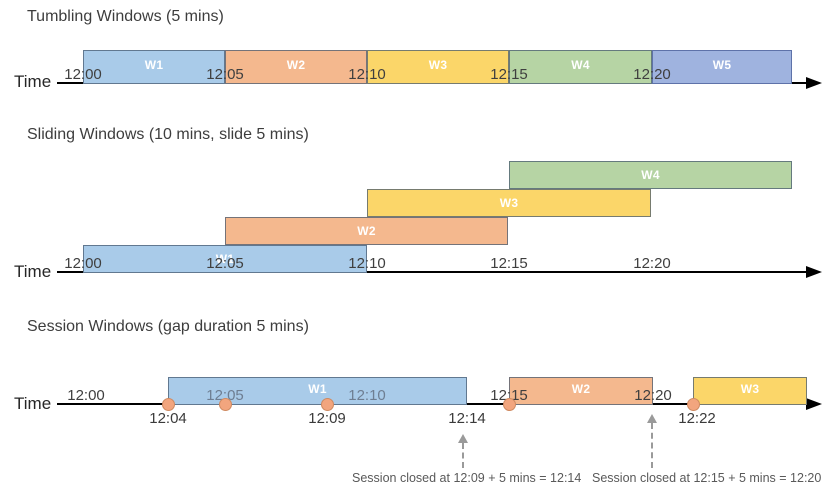 The width and height of the screenshot is (829, 498). Describe the element at coordinates (438, 64) in the screenshot. I see `tumbling-window-w3-label: W3` at that location.